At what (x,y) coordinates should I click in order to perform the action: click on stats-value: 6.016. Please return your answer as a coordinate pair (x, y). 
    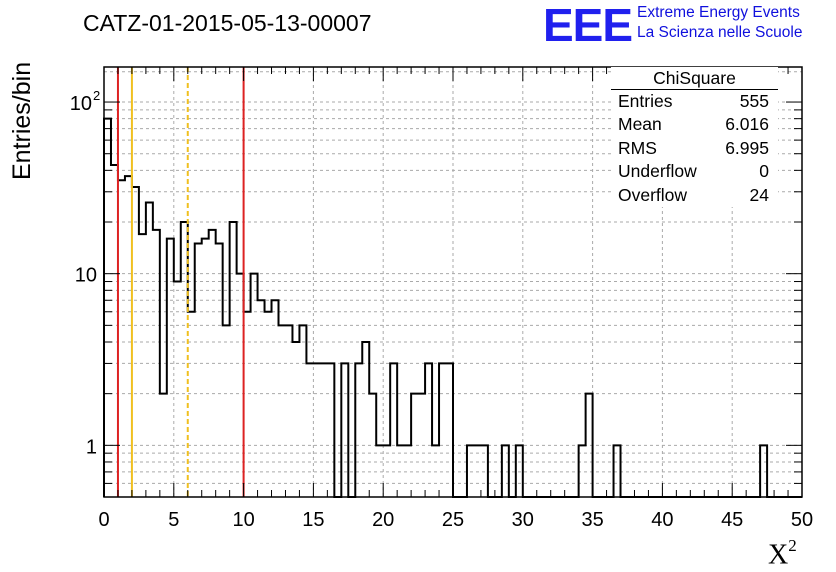
    Looking at the image, I should click on (747, 124).